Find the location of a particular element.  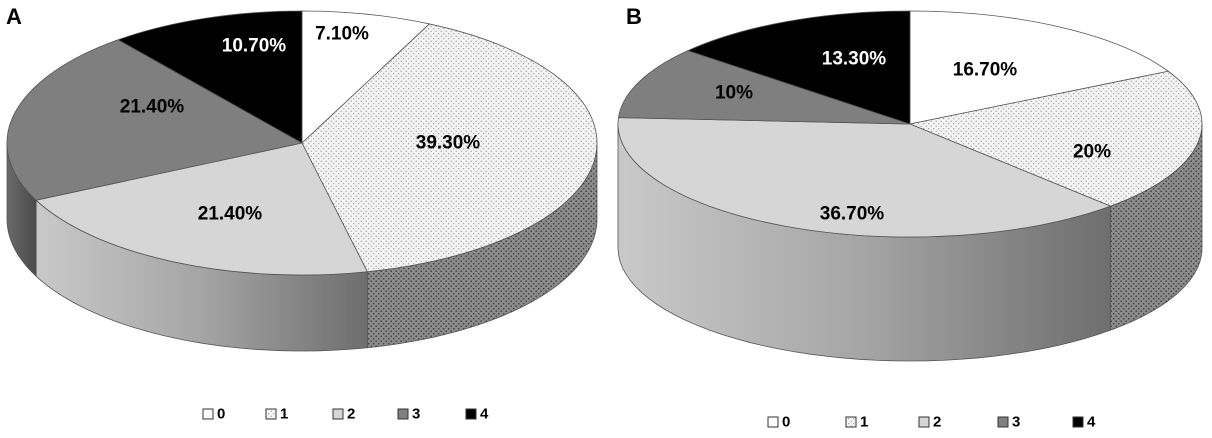

slice-label-category-3: 21.40% is located at coordinates (152, 107).